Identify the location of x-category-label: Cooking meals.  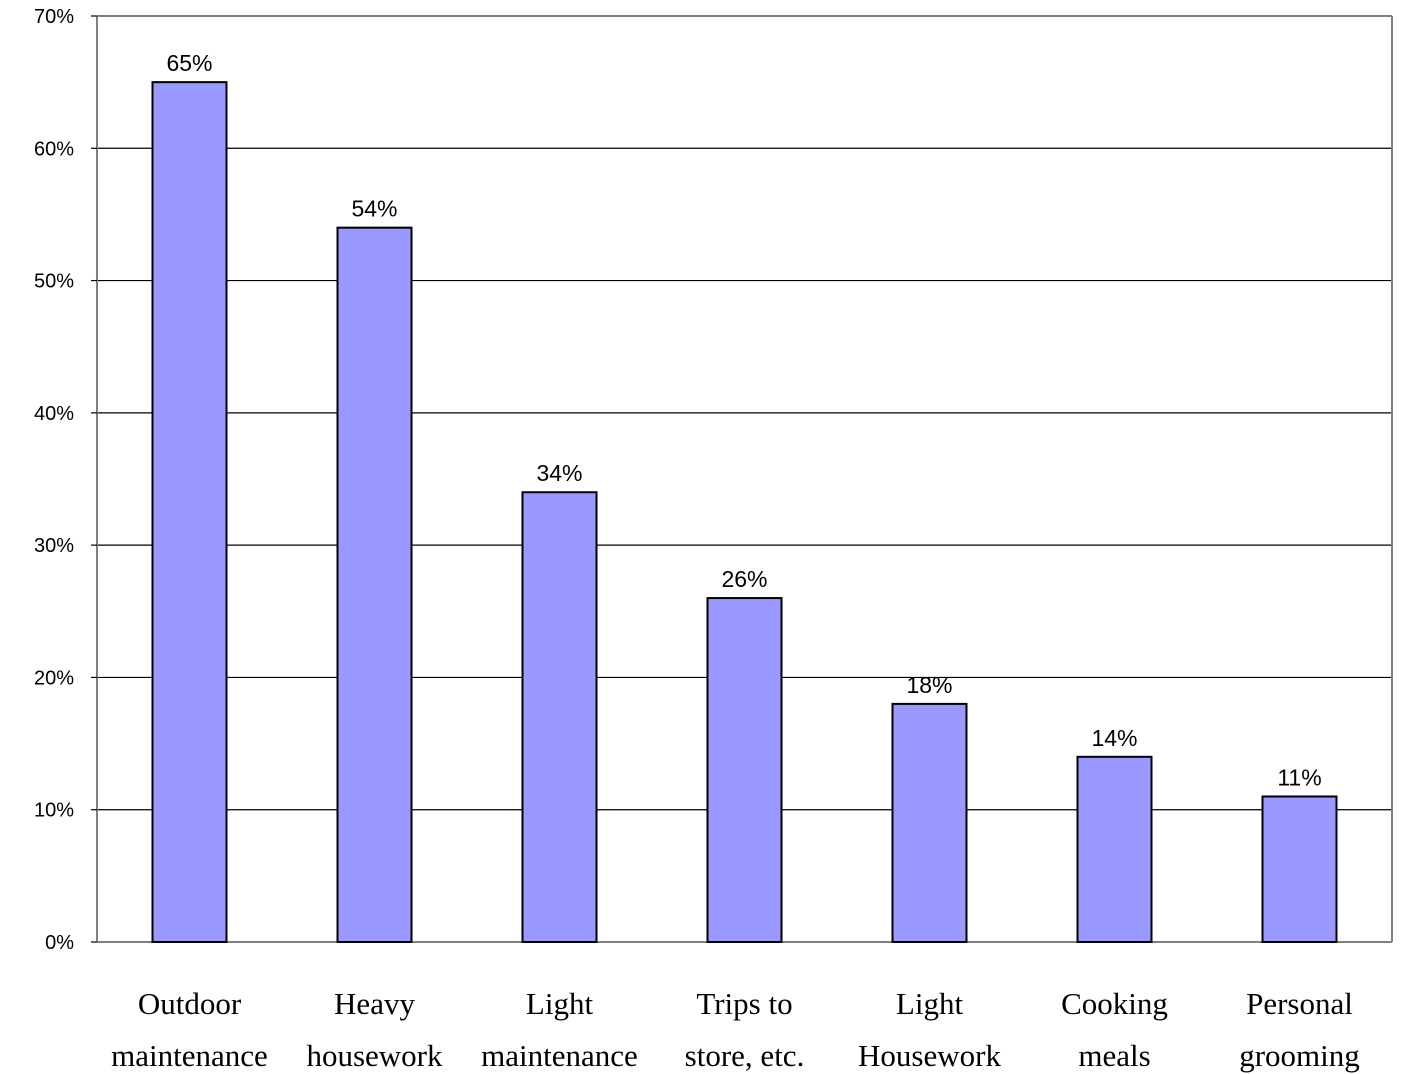
(1114, 1029).